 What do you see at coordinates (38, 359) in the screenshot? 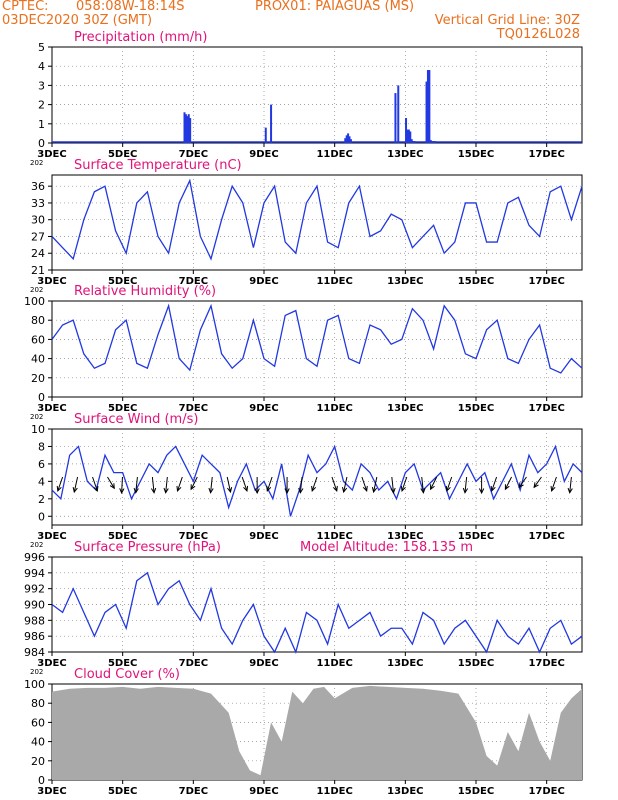
I see `y-tick-label: 40` at bounding box center [38, 359].